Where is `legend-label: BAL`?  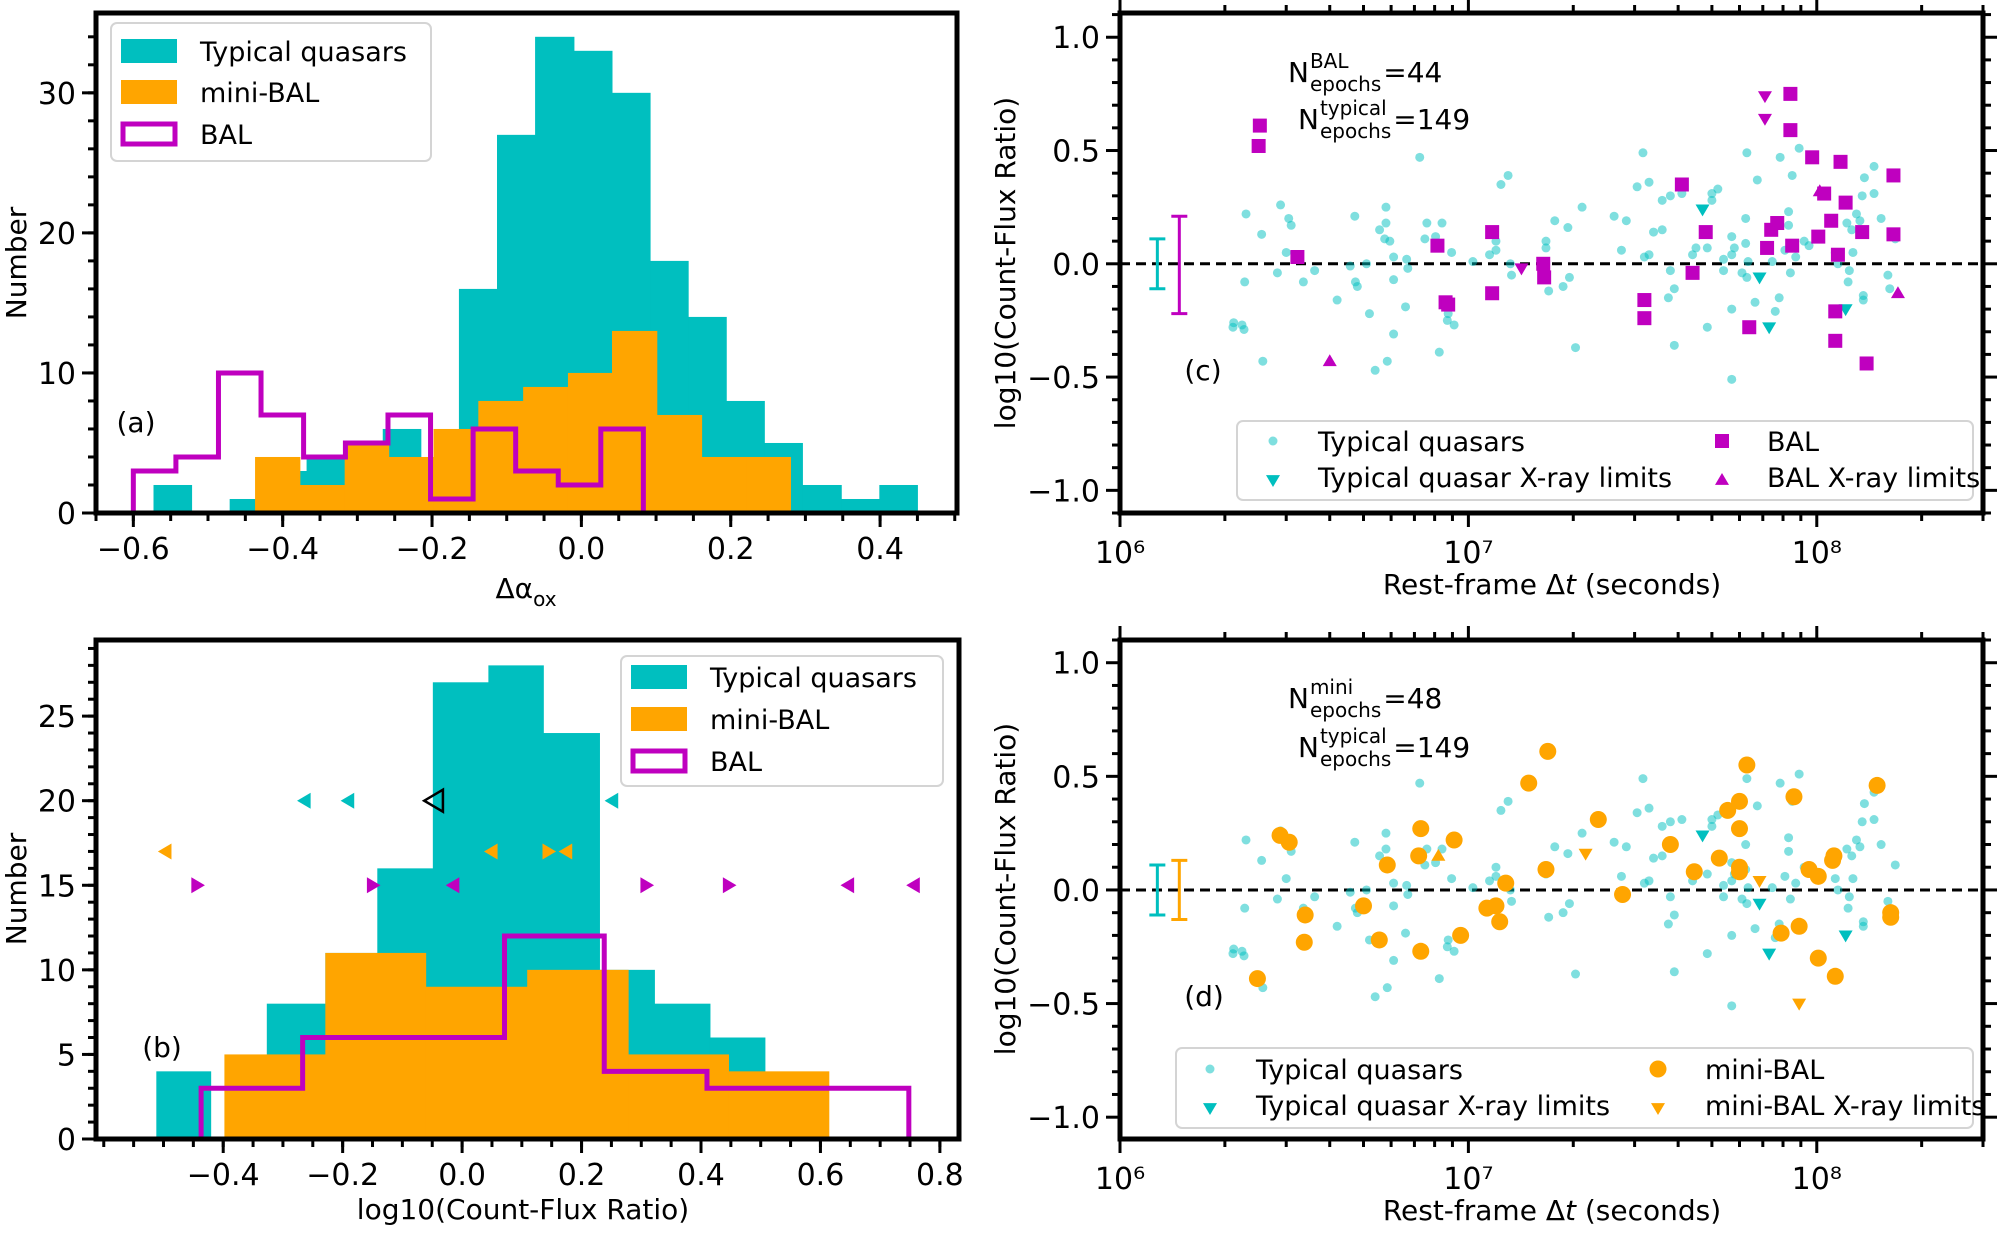
legend-label: BAL is located at coordinates (1793, 442).